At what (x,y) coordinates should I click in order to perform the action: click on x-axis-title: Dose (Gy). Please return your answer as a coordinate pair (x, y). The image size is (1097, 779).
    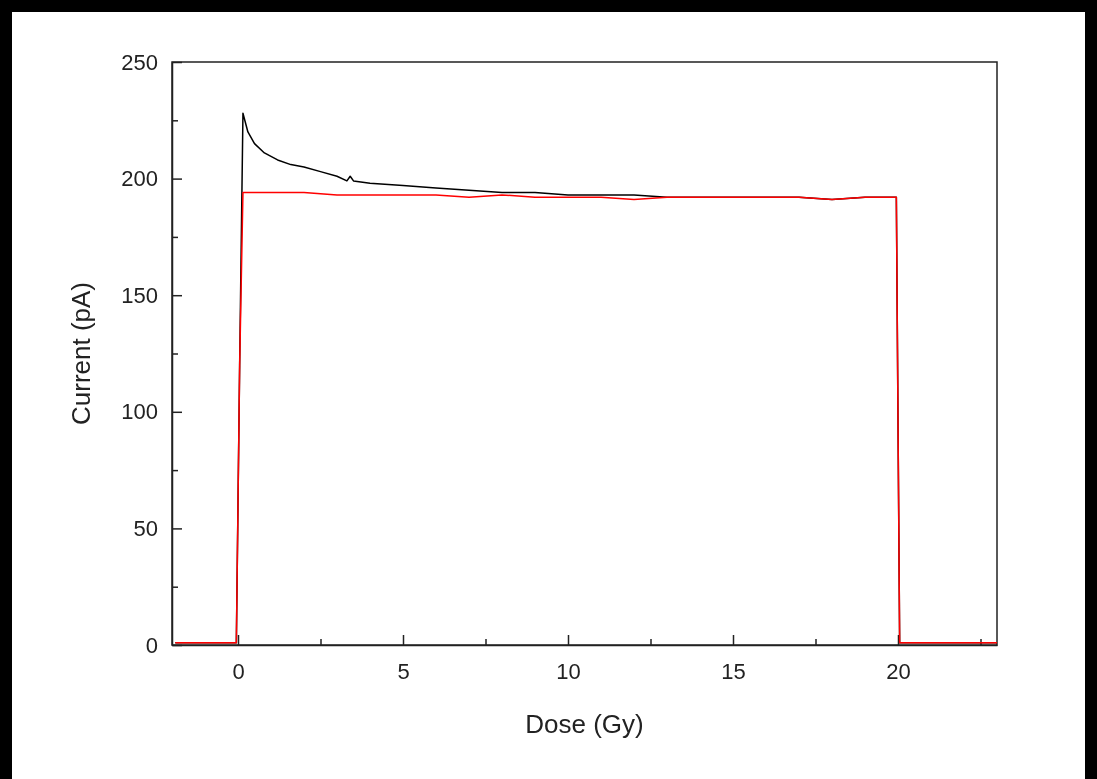
    Looking at the image, I should click on (584, 724).